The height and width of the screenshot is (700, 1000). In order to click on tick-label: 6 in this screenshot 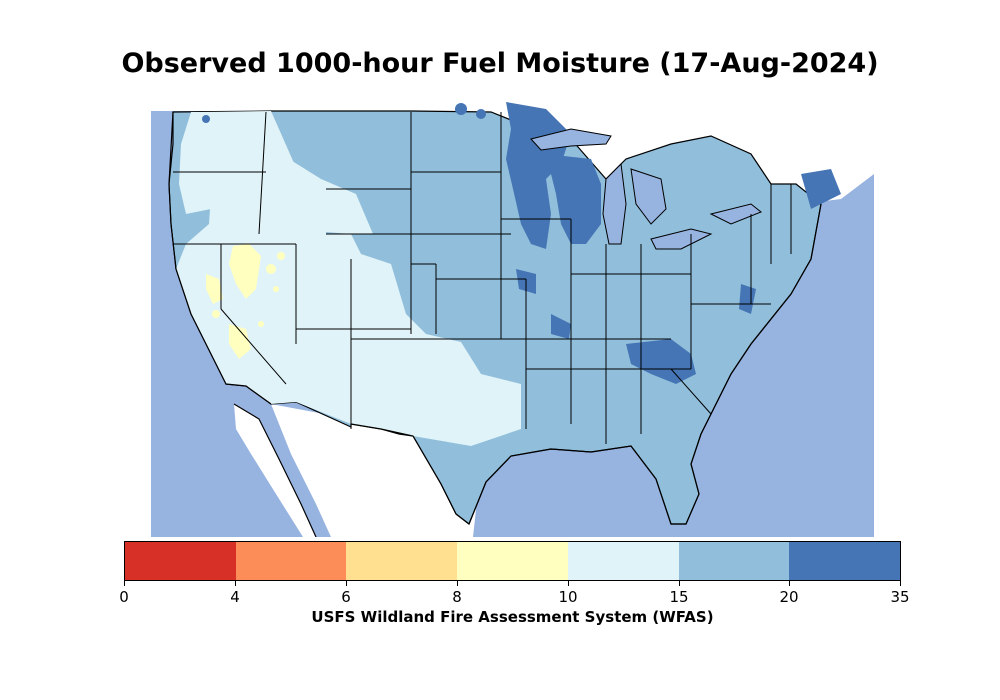, I will do `click(346, 597)`.